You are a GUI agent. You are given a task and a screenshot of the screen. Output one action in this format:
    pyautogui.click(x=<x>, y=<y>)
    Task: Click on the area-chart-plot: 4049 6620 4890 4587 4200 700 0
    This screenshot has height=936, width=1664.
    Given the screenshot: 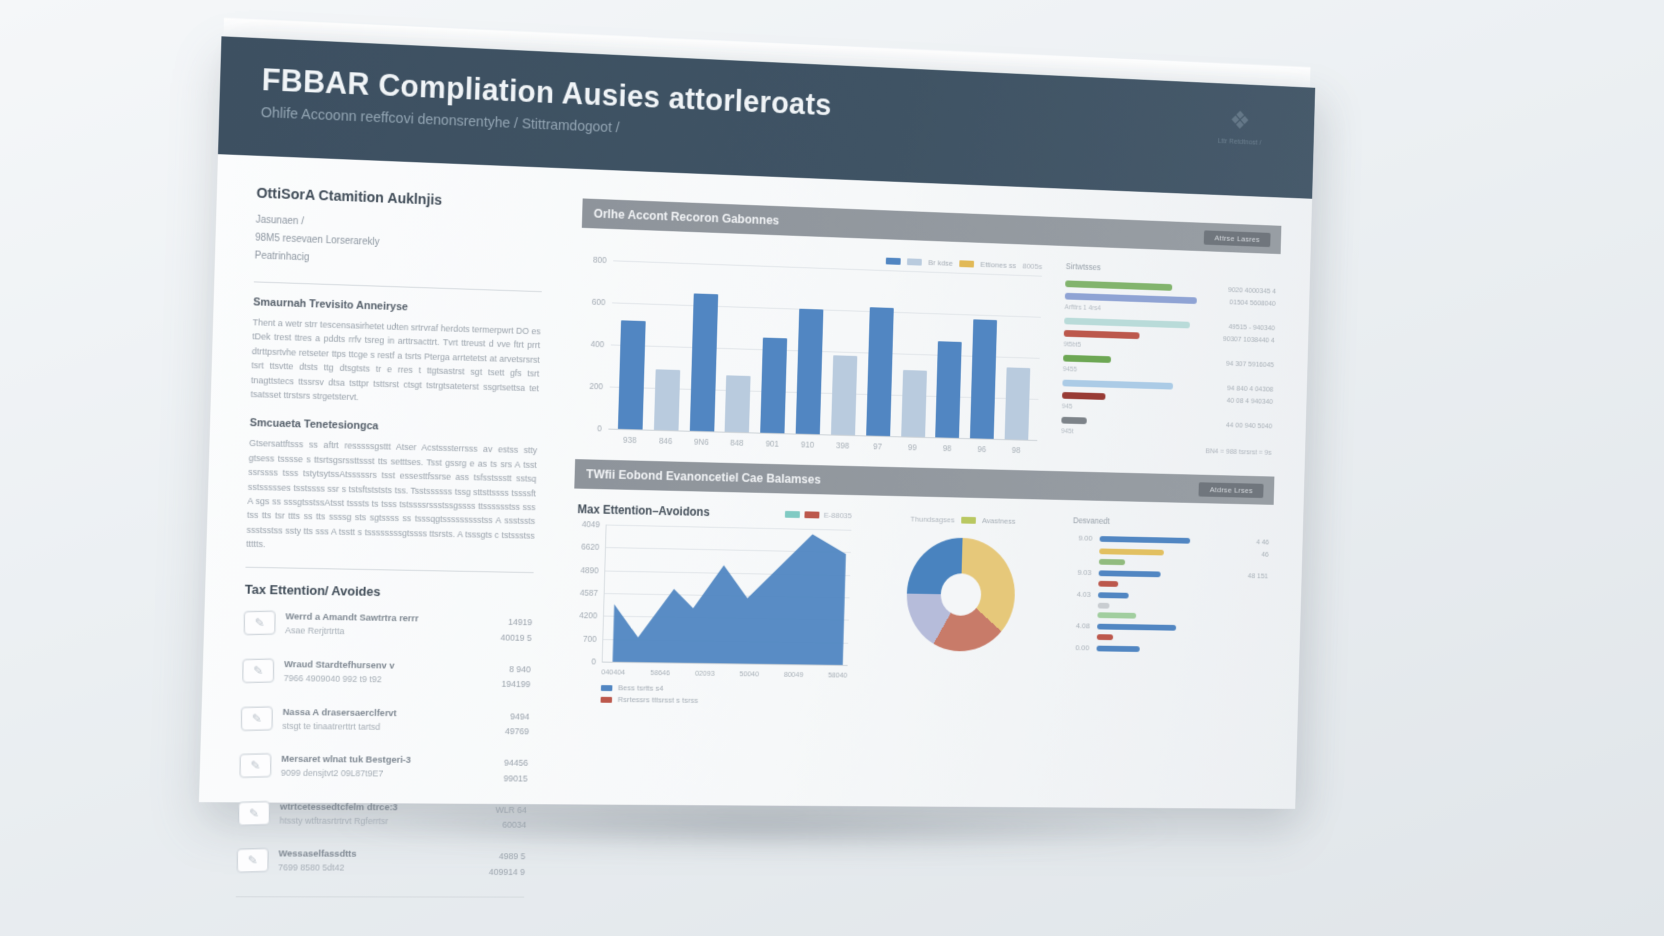 What is the action you would take?
    pyautogui.click(x=715, y=592)
    